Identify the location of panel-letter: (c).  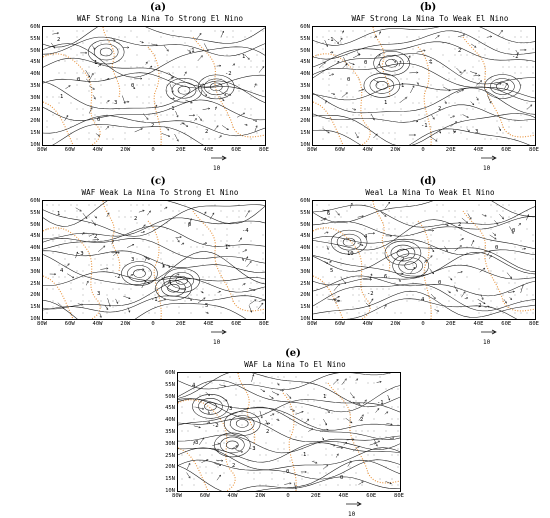
(158, 181).